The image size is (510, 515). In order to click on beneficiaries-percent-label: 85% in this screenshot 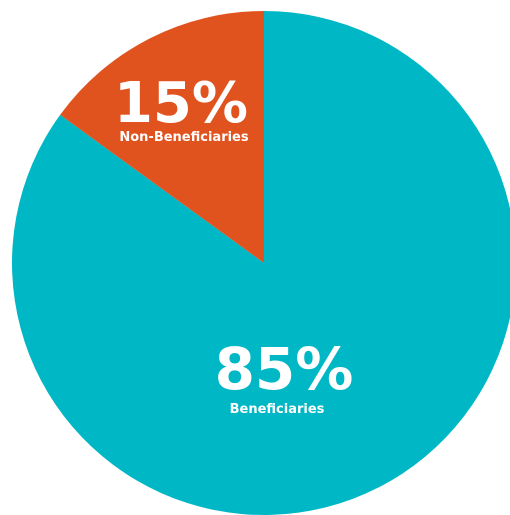, I will do `click(284, 369)`.